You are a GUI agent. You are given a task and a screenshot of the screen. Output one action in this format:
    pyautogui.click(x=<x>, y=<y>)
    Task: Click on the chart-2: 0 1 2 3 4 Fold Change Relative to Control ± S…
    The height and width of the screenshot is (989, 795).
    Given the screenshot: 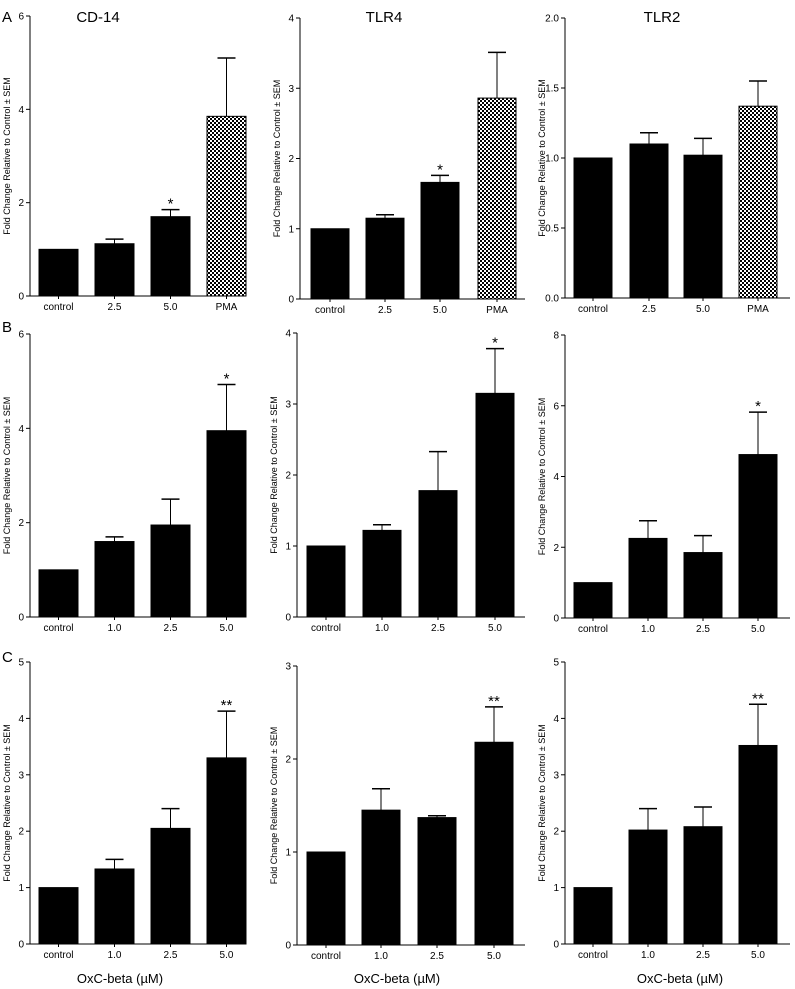 What is the action you would take?
    pyautogui.click(x=398, y=165)
    